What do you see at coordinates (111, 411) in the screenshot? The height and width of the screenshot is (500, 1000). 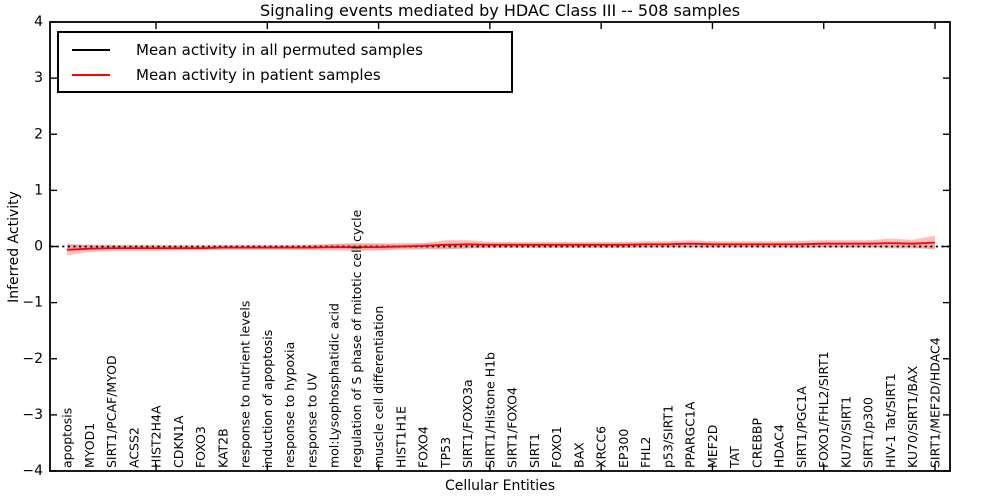 I see `x-category-label: SIRT1/PCAF/MYOD` at bounding box center [111, 411].